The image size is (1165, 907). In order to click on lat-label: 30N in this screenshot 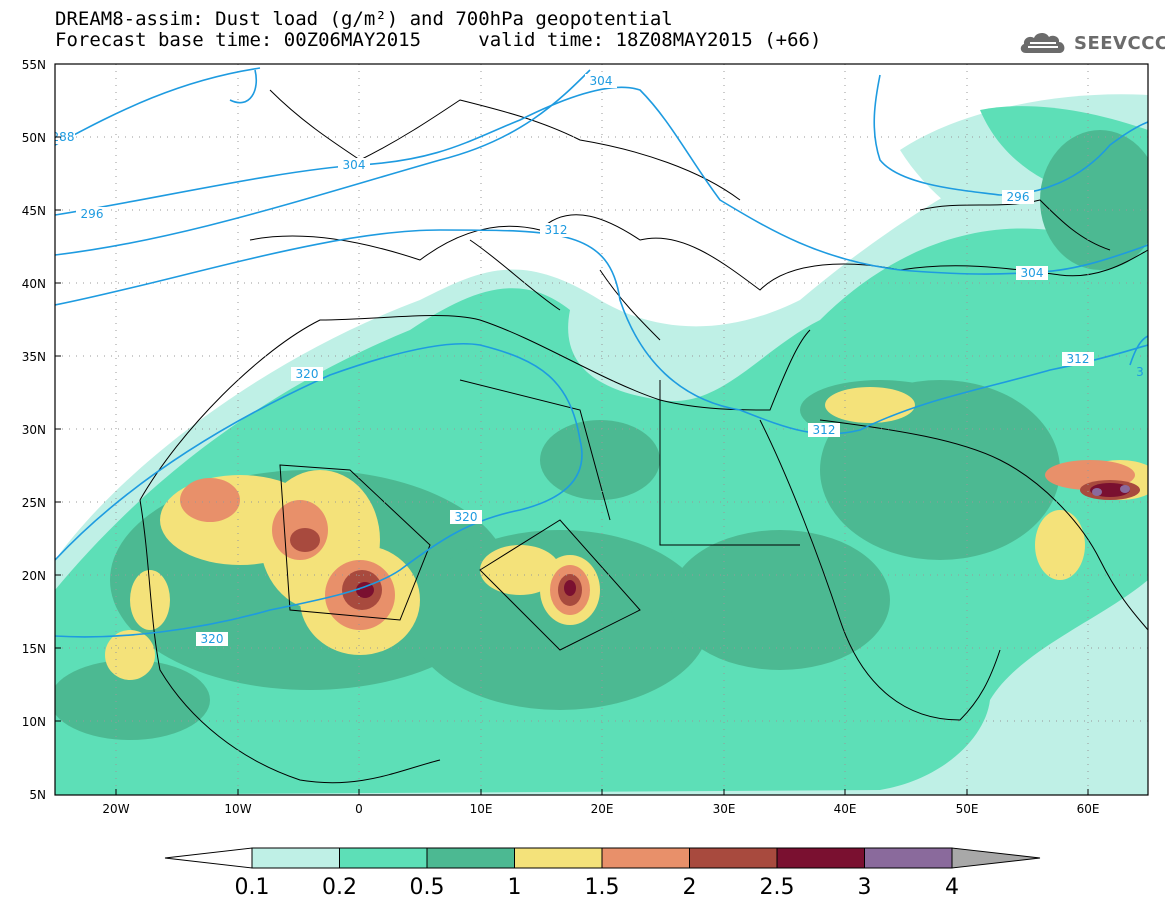, I will do `click(34, 430)`.